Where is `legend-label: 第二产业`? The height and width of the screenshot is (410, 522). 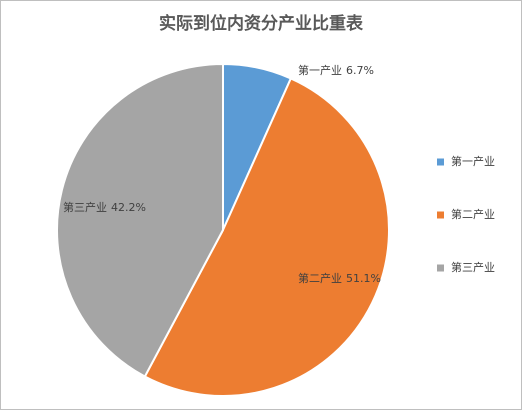
legend-label: 第二产业 is located at coordinates (473, 214).